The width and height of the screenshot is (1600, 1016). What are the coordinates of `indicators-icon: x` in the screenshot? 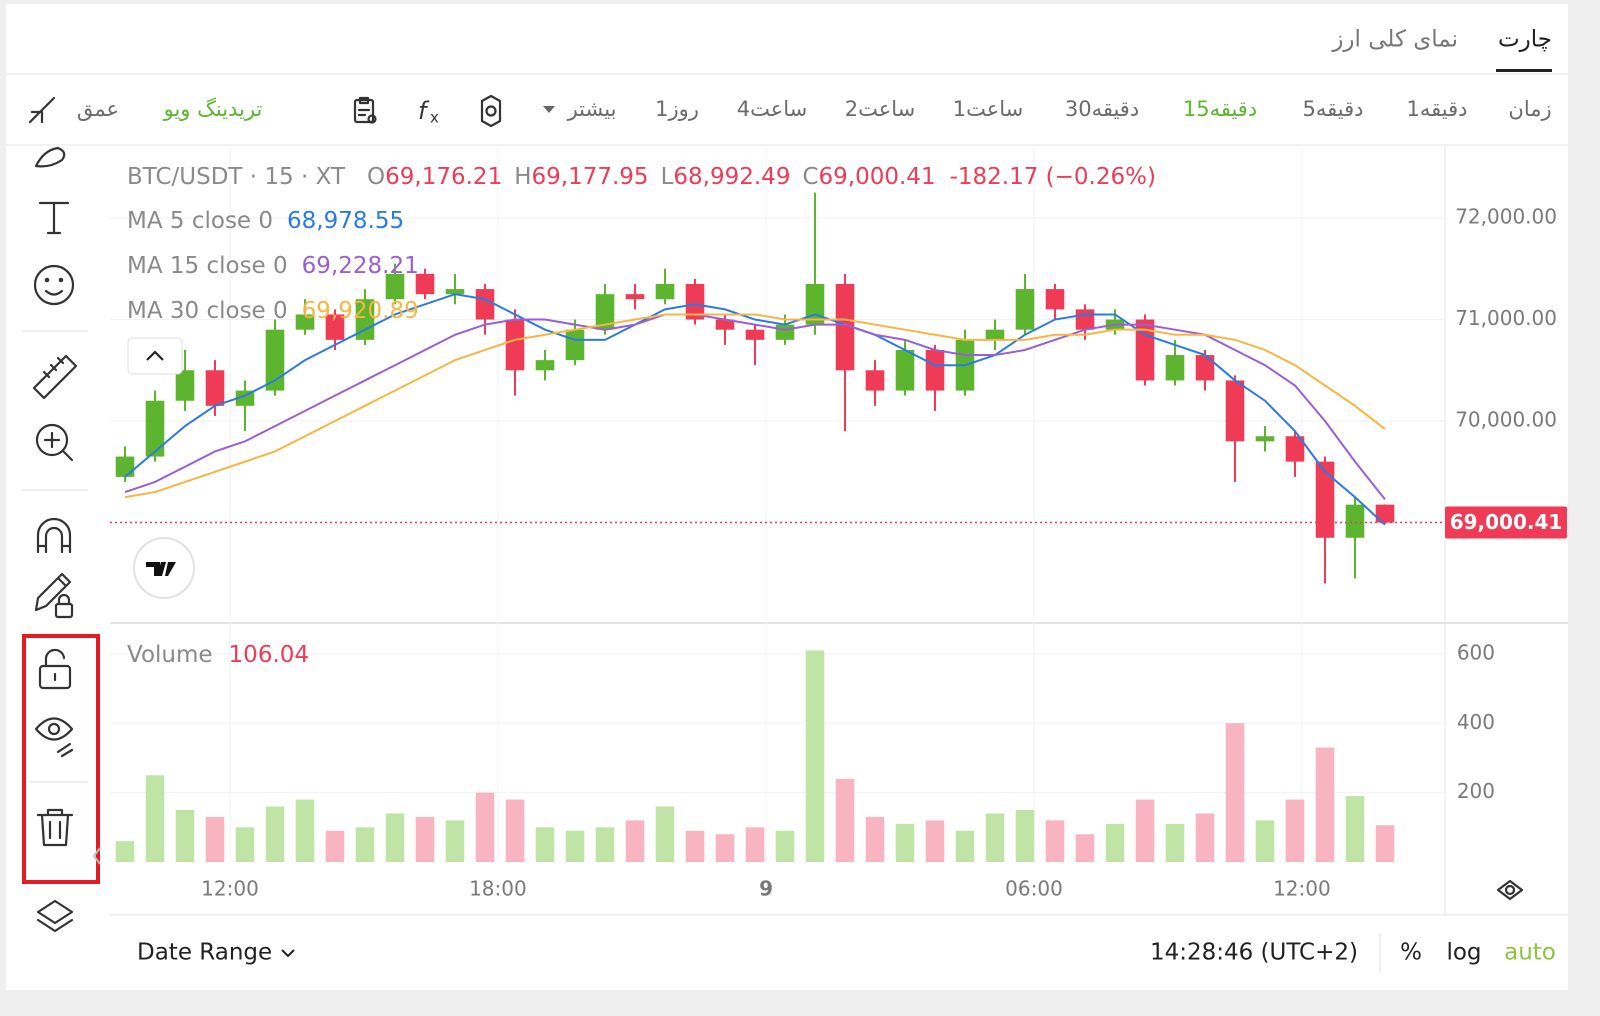 It's located at (434, 118).